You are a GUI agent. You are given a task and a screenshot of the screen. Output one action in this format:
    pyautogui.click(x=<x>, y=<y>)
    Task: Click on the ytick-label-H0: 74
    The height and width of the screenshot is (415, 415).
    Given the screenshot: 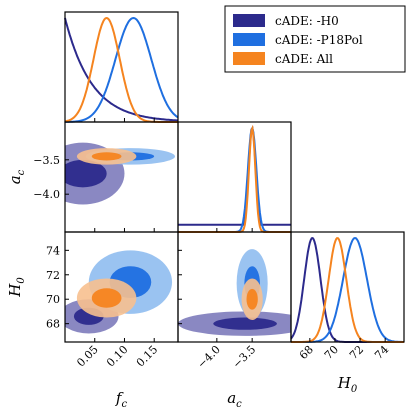 What is the action you would take?
    pyautogui.click(x=53, y=250)
    